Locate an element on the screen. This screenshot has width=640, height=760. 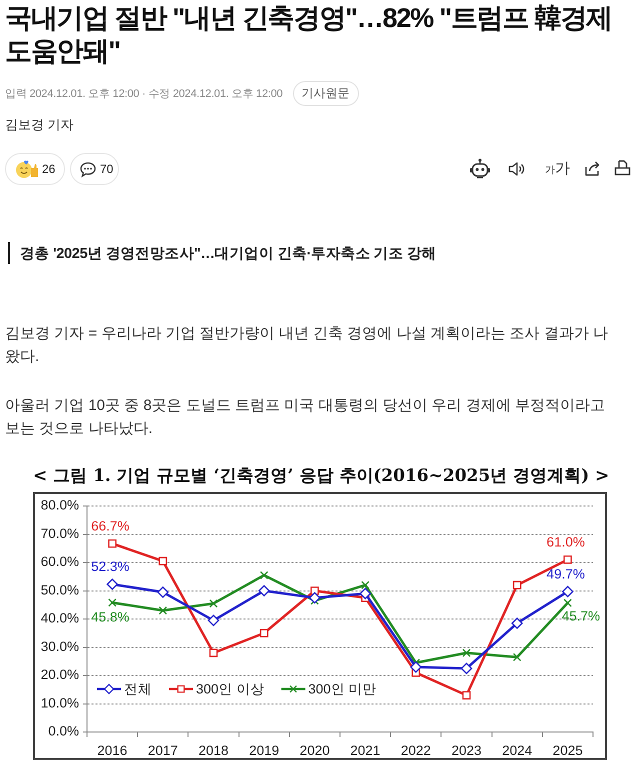
text: 아울러 기업 10곳 중 8곳은 도널드 트럼프 미국 대통령의 당선이 우리 경제에 부정적이라고 보는 것으로 나타났다. is located at coordinates (305, 417).